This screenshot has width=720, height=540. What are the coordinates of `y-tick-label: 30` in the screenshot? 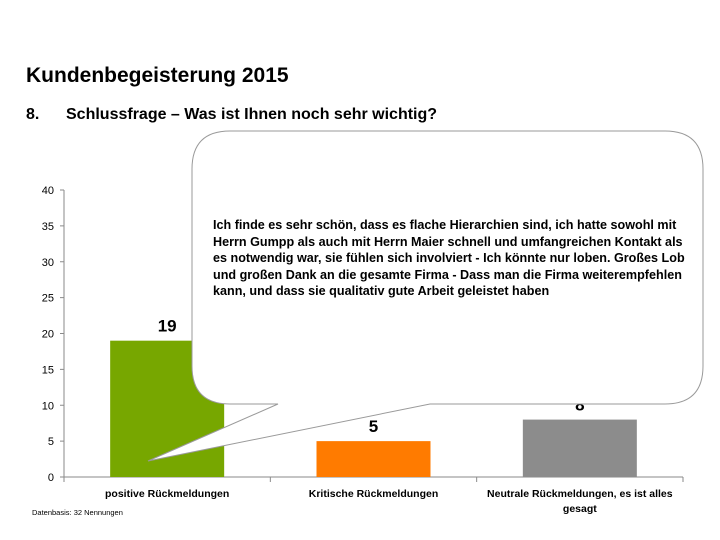 It's located at (48, 263).